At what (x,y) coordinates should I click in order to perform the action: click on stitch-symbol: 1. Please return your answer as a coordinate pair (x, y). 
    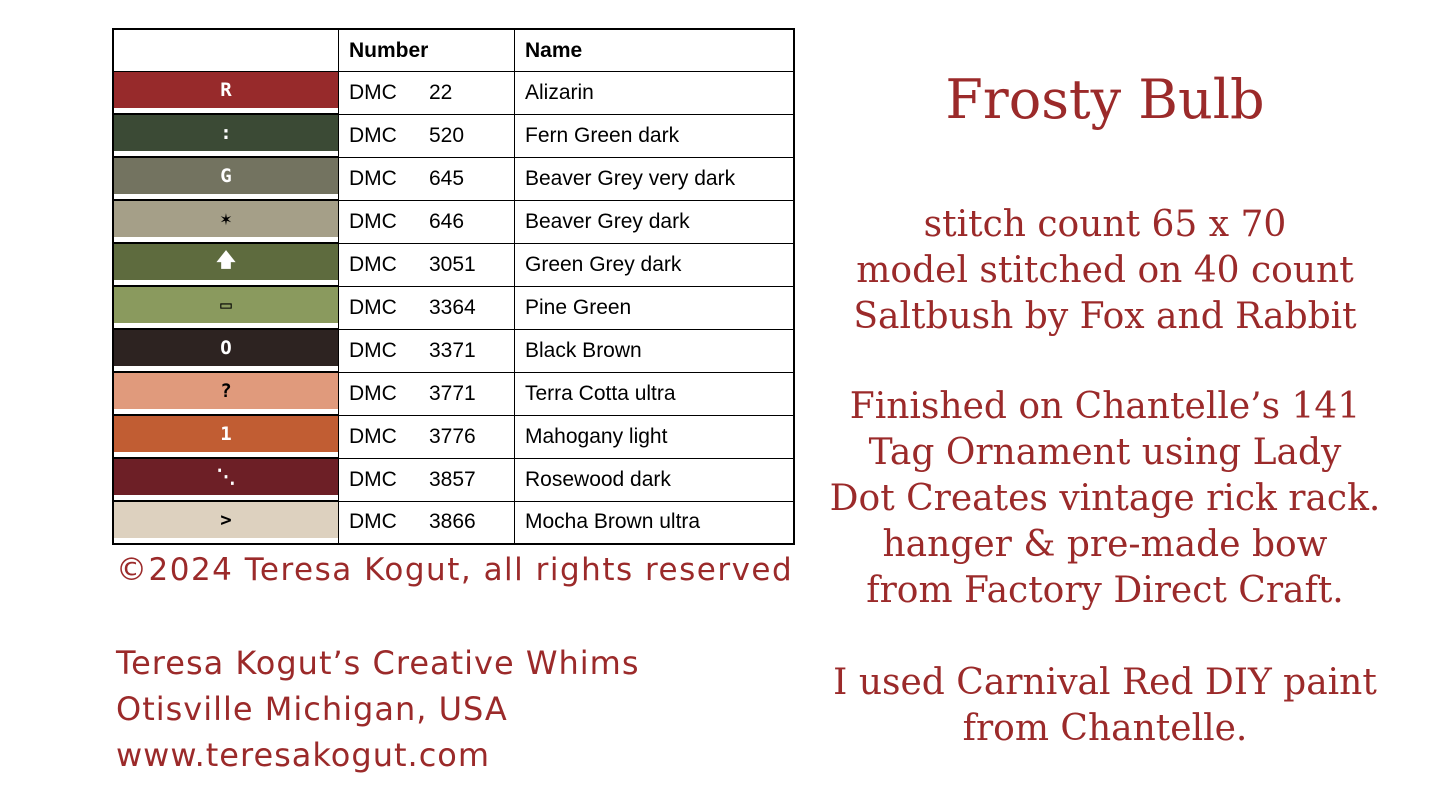
    Looking at the image, I should click on (226, 434).